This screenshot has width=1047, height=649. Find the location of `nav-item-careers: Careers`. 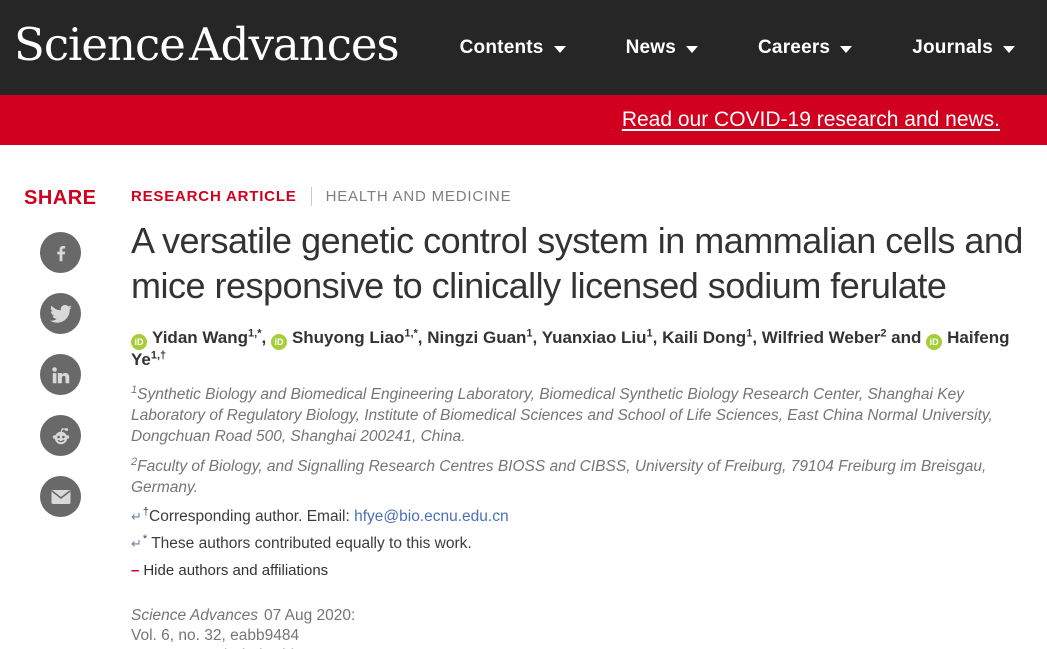

nav-item-careers: Careers is located at coordinates (805, 47).